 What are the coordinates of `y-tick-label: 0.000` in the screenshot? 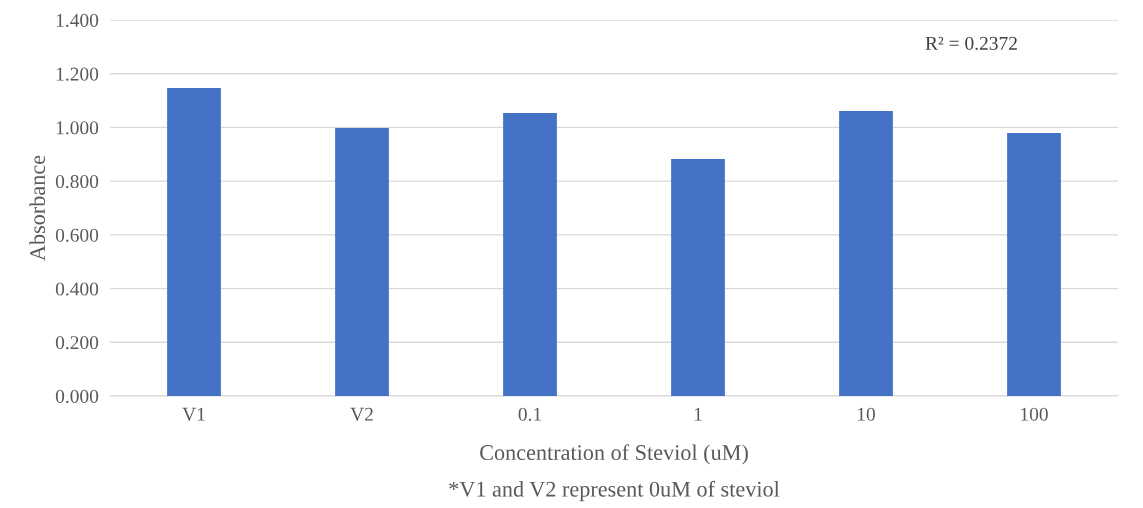 It's located at (77, 396).